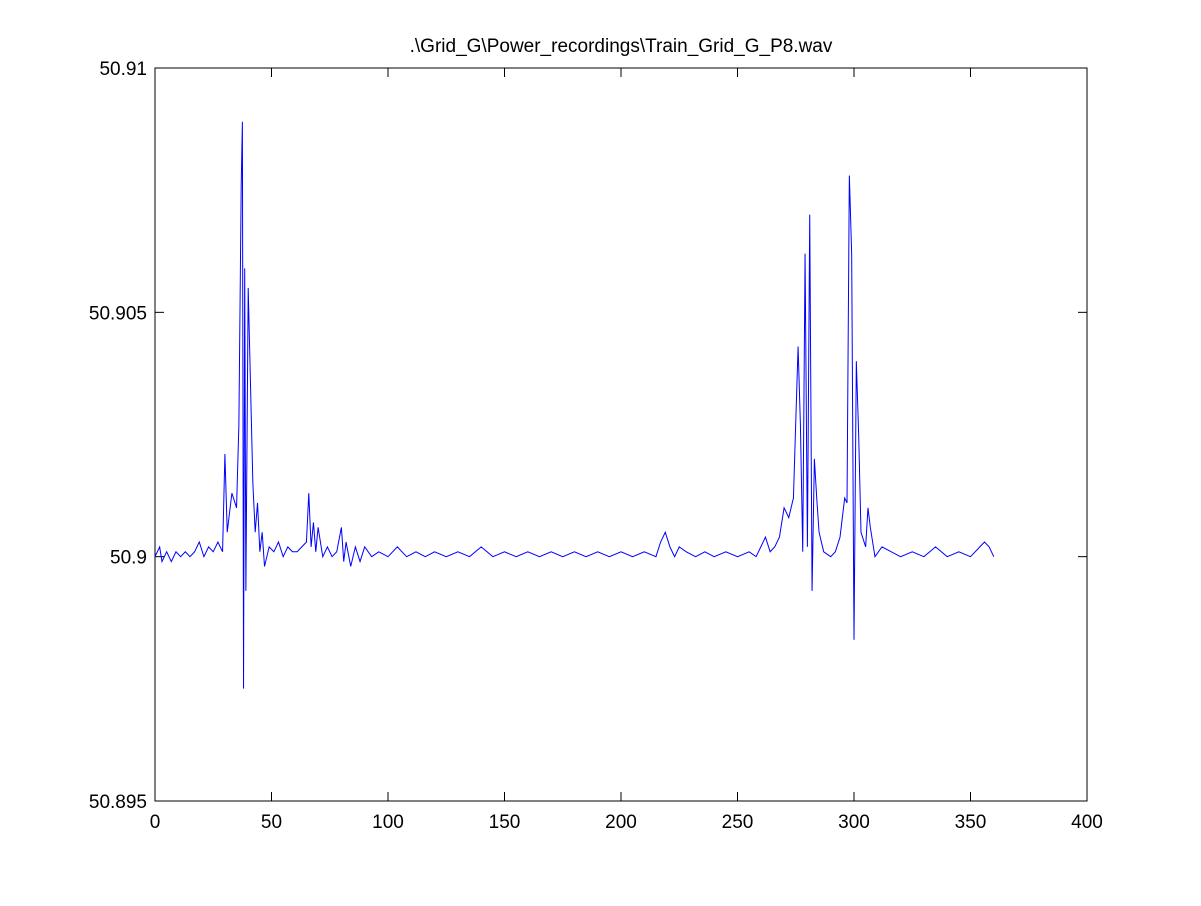  Describe the element at coordinates (128, 558) in the screenshot. I see `y-tick-label: 50.9` at that location.